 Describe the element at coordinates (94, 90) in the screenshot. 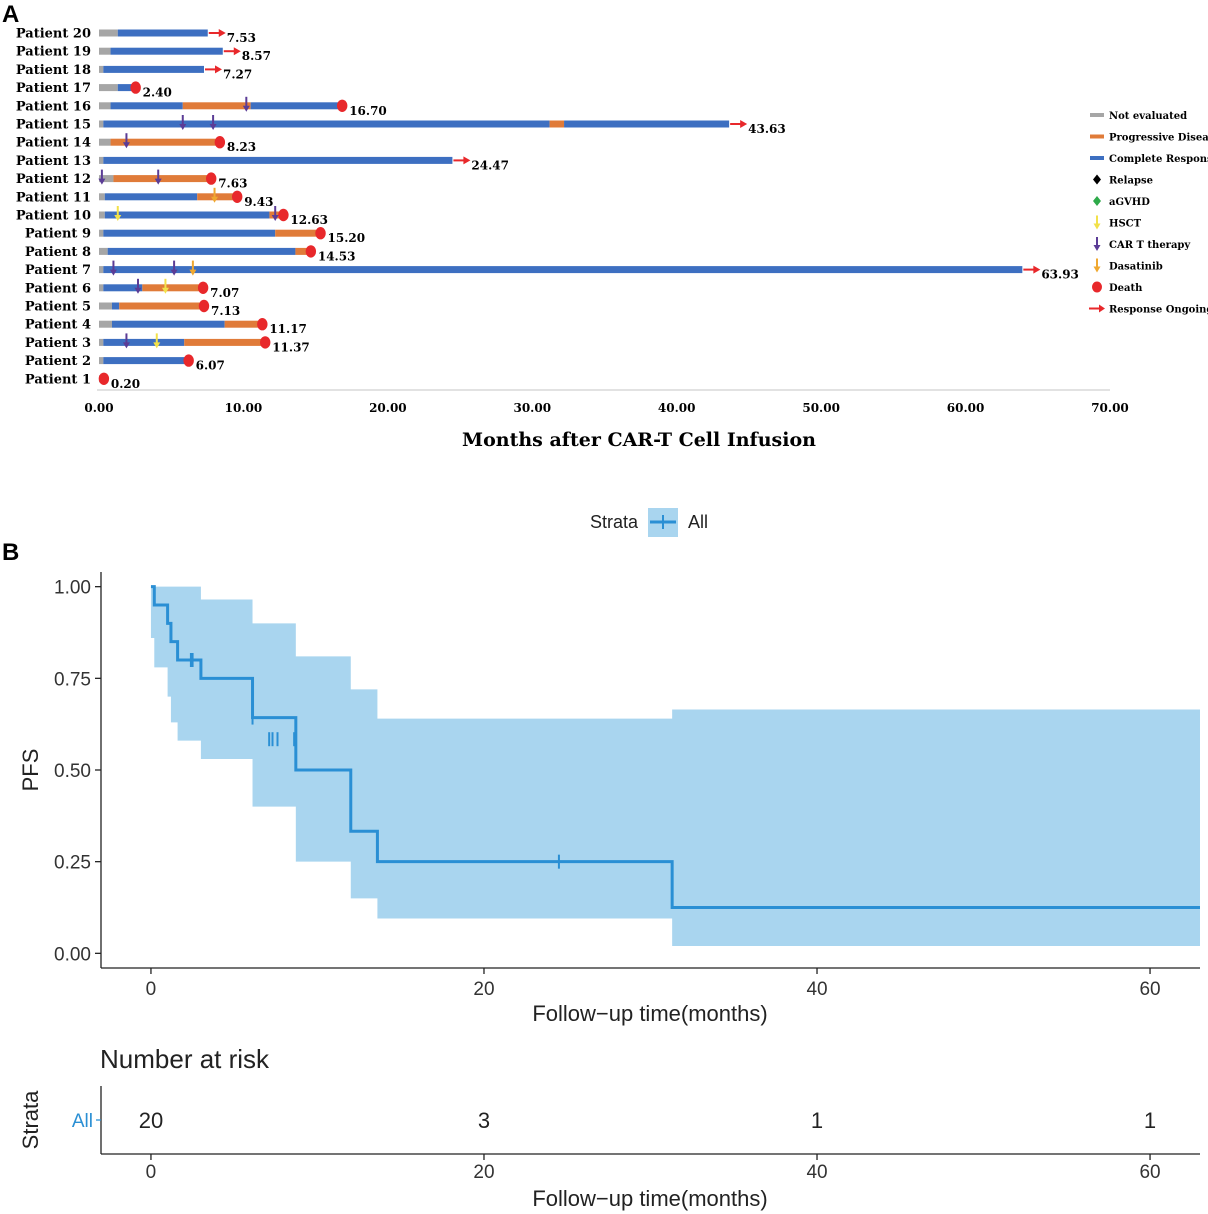

I see `swimmer-row-patient-17: Patient 17 2.40` at that location.